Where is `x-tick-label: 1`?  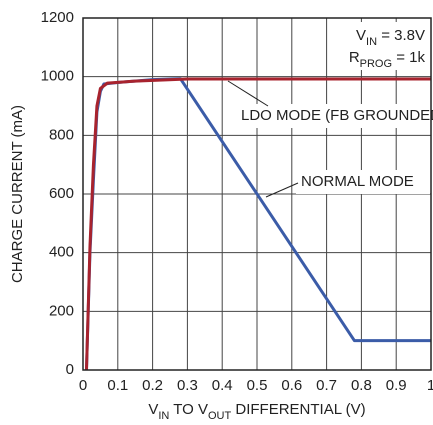
x-tick-label: 1 is located at coordinates (430, 385).